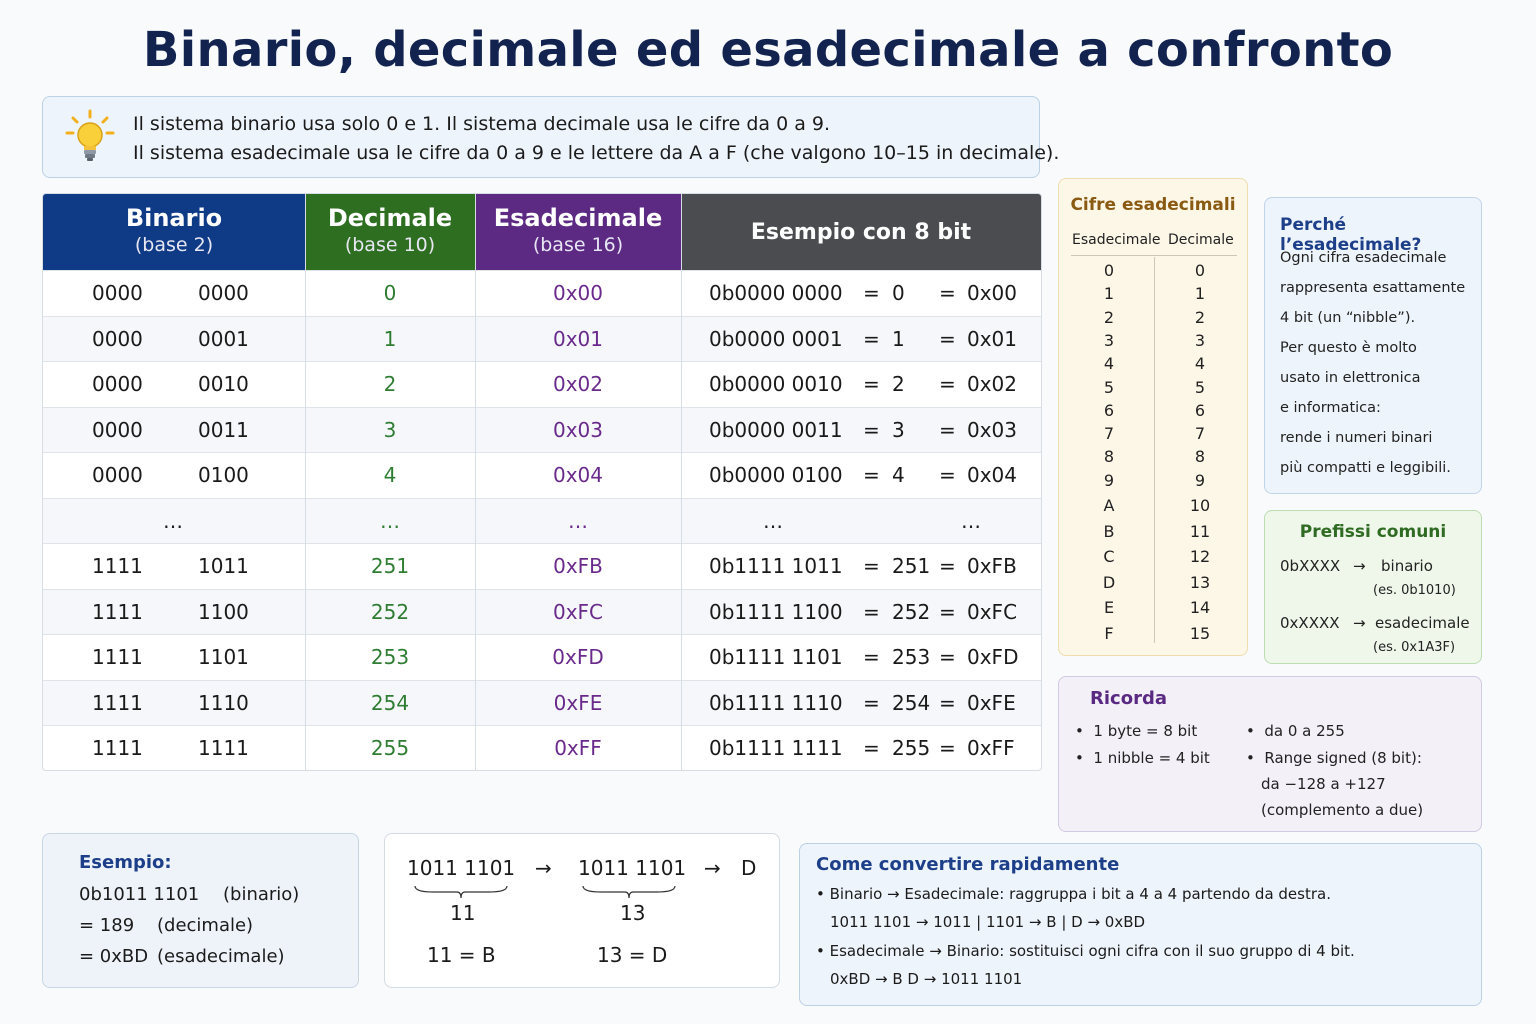 This screenshot has height=1024, width=1536. Describe the element at coordinates (1109, 506) in the screenshot. I see `hex-digit: A` at that location.